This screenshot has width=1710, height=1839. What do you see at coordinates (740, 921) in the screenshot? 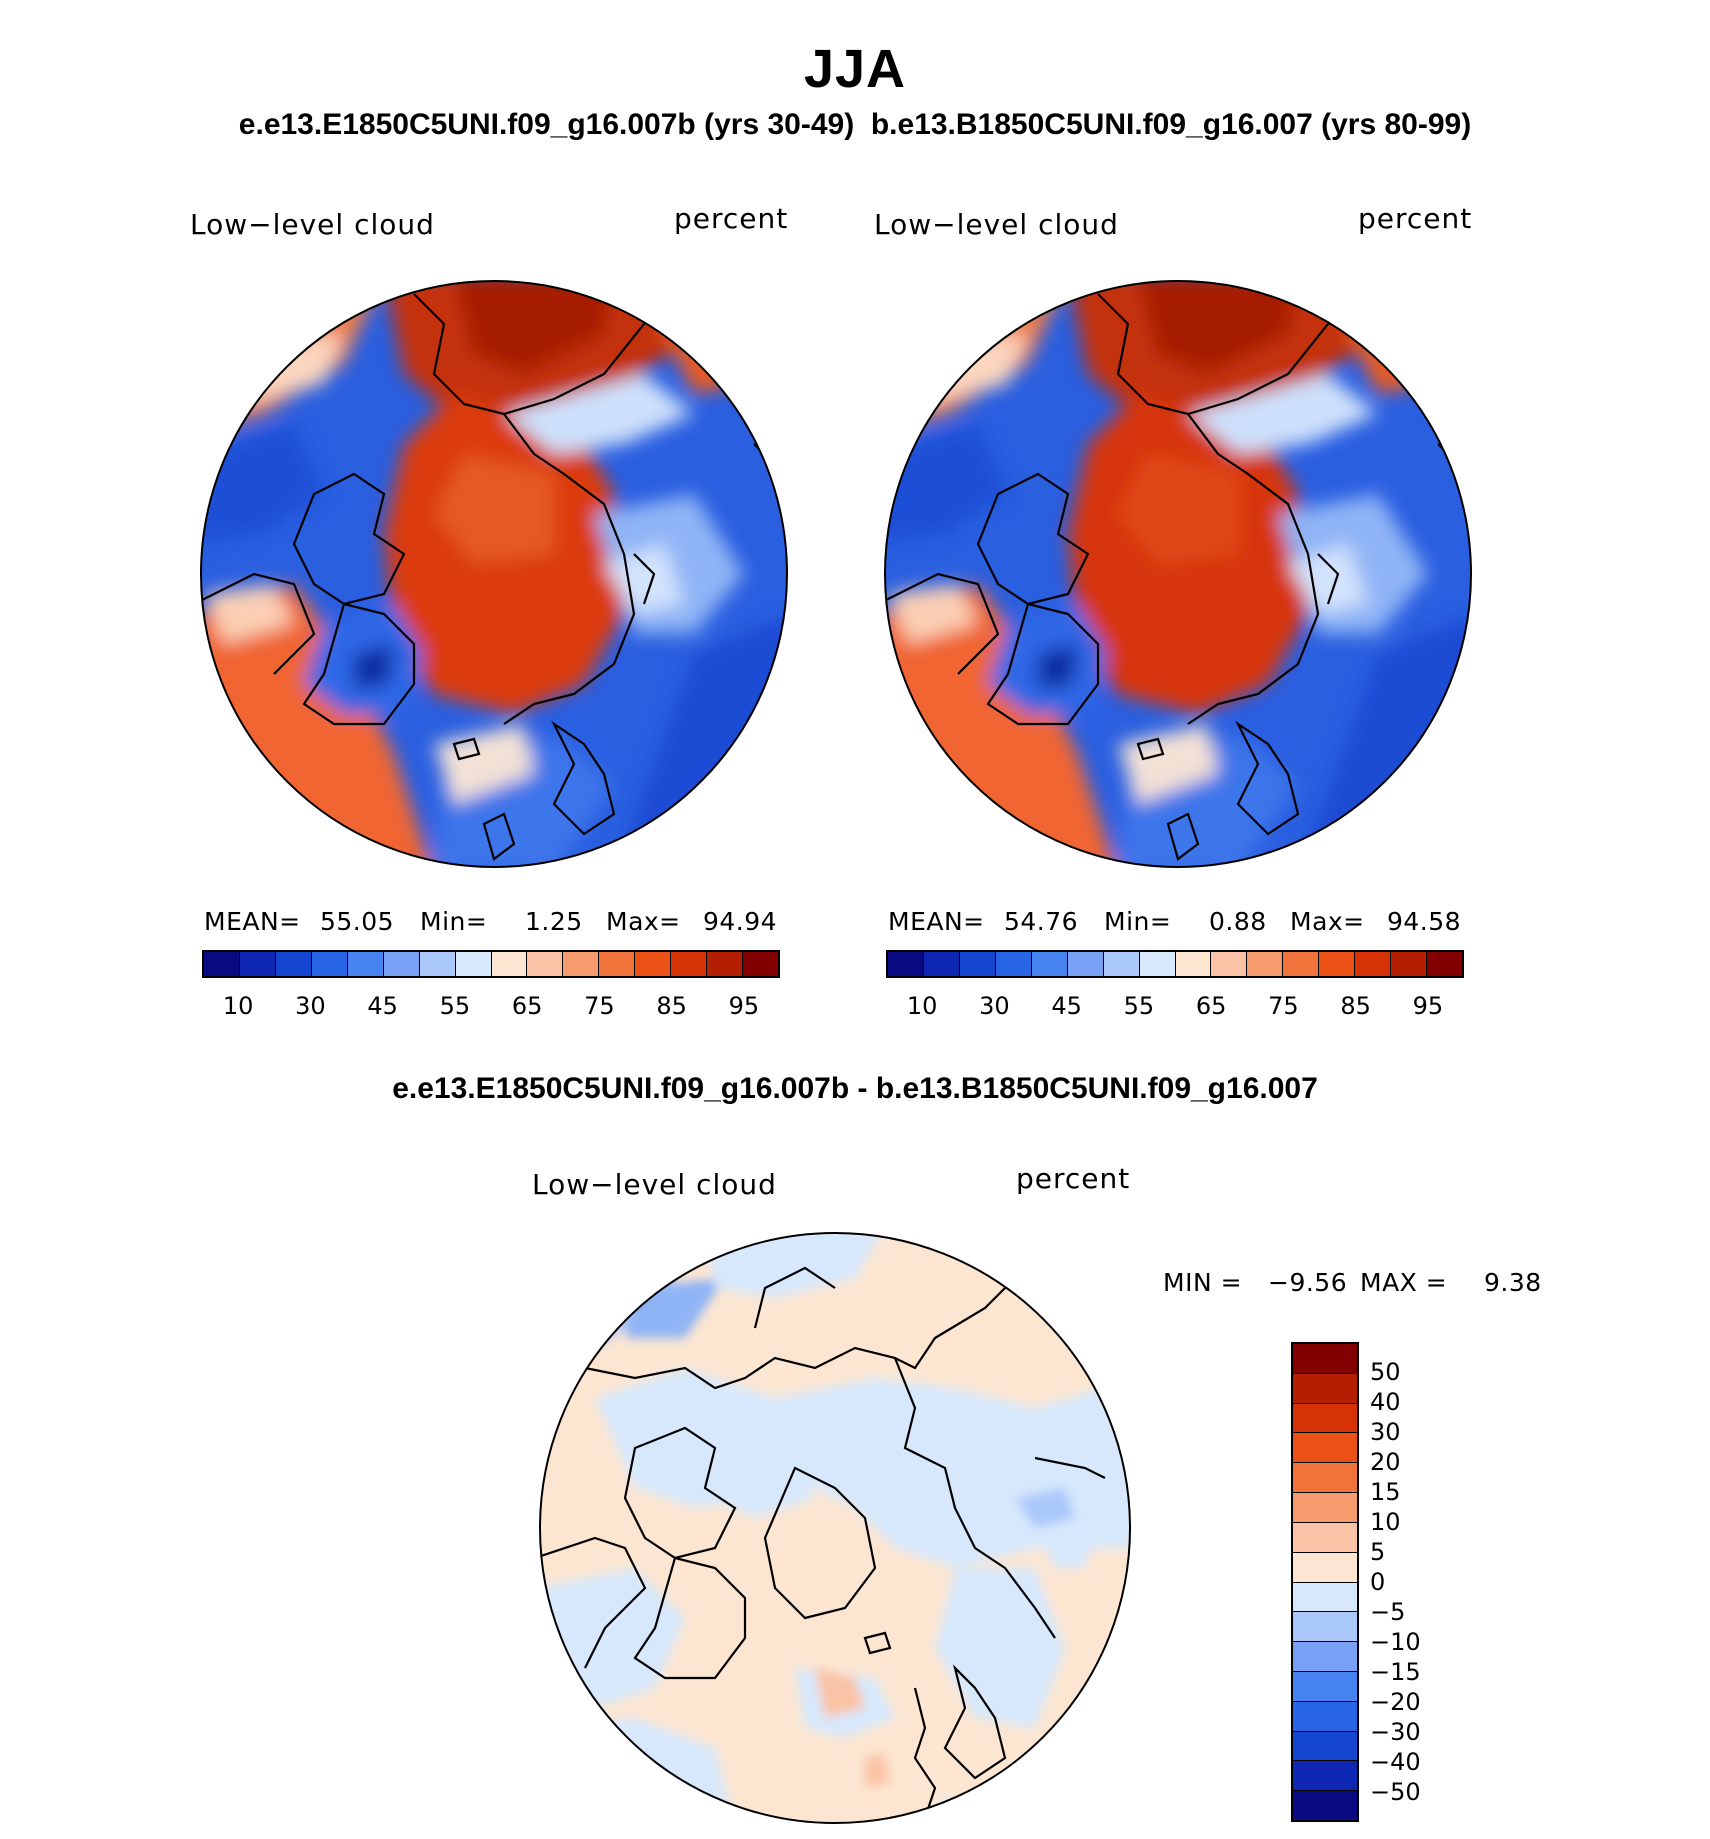
I see `panel1-max-value: 94.94` at bounding box center [740, 921].